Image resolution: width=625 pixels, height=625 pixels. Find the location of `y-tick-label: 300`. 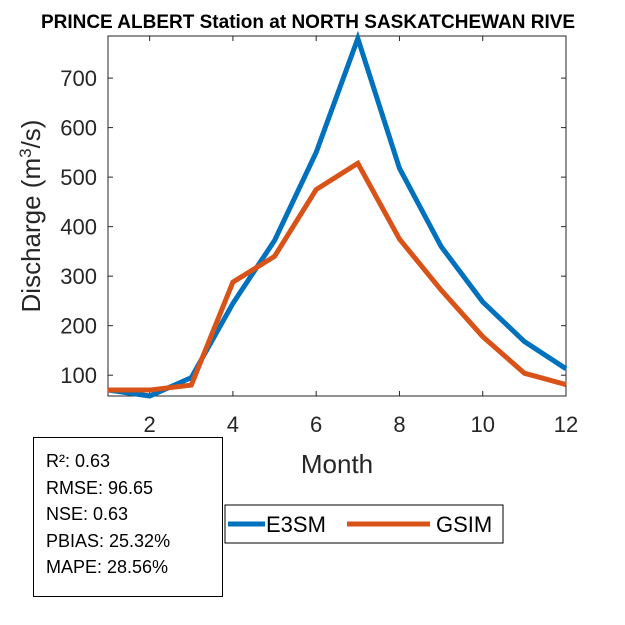

y-tick-label: 300 is located at coordinates (78, 276).